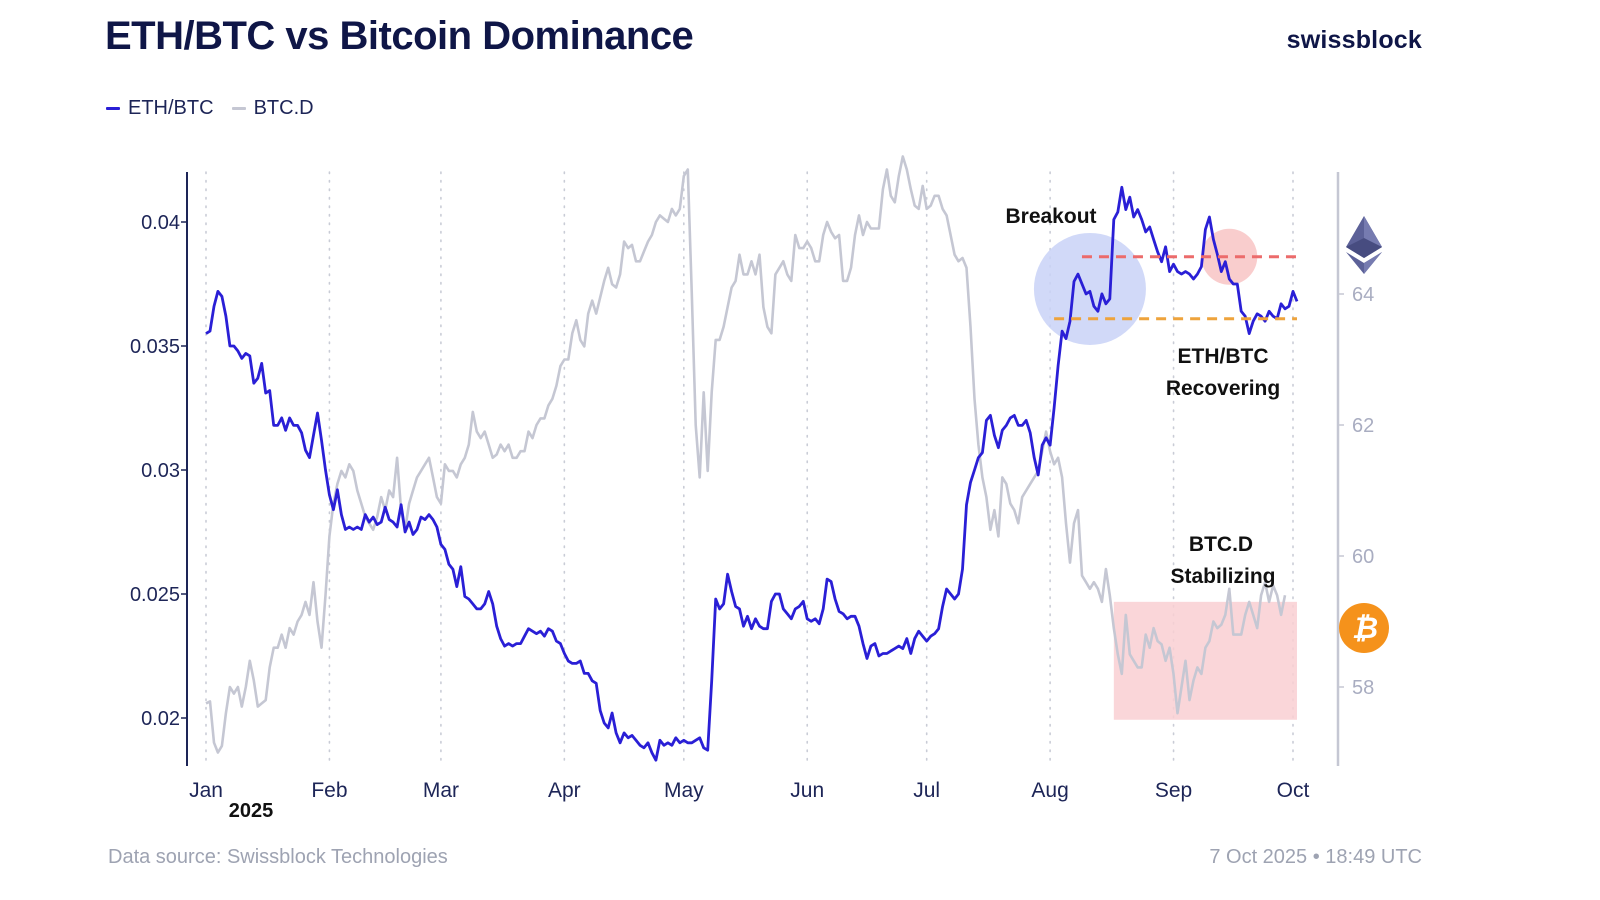 Image resolution: width=1600 pixels, height=900 pixels. Describe the element at coordinates (807, 790) in the screenshot. I see `x-tick-label: Jun` at that location.